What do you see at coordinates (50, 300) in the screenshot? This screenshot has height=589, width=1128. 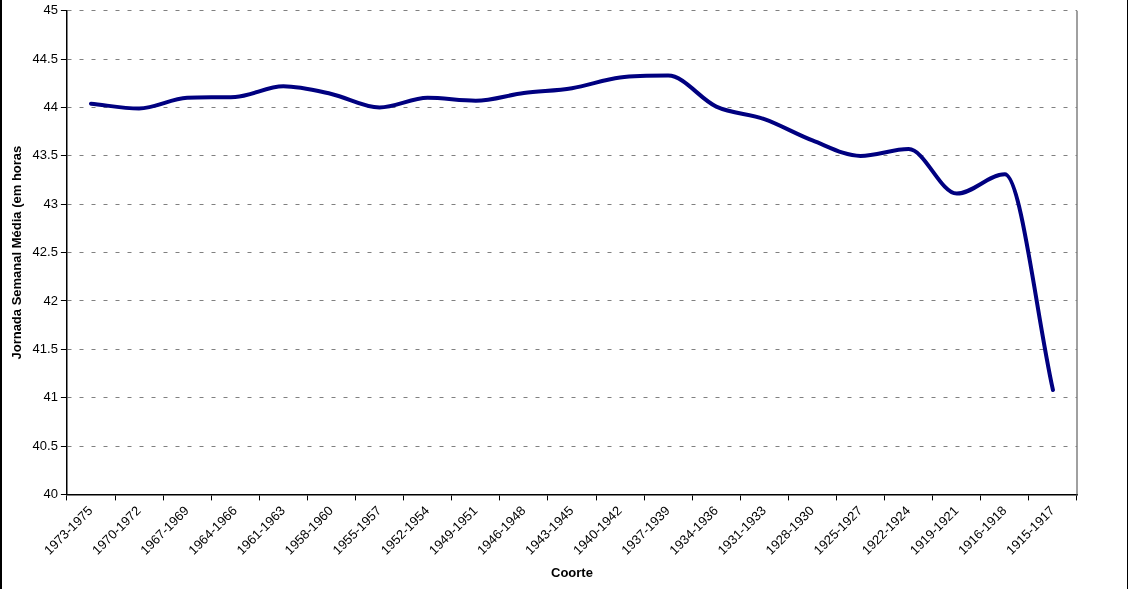 I see `y-tick-label: 42` at bounding box center [50, 300].